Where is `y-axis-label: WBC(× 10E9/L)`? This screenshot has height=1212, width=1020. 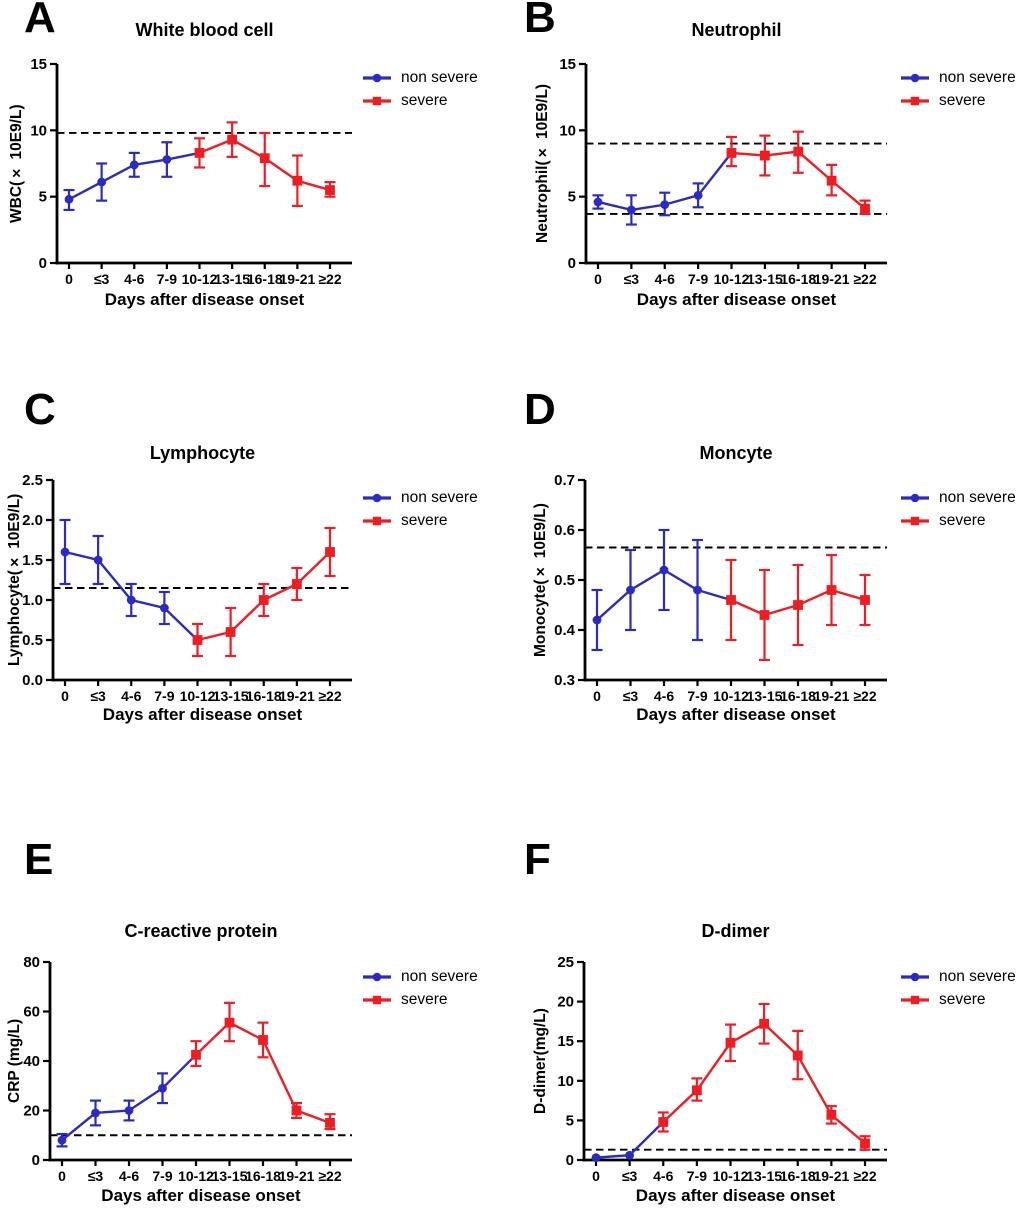 y-axis-label: WBC(× 10E9/L) is located at coordinates (16, 163).